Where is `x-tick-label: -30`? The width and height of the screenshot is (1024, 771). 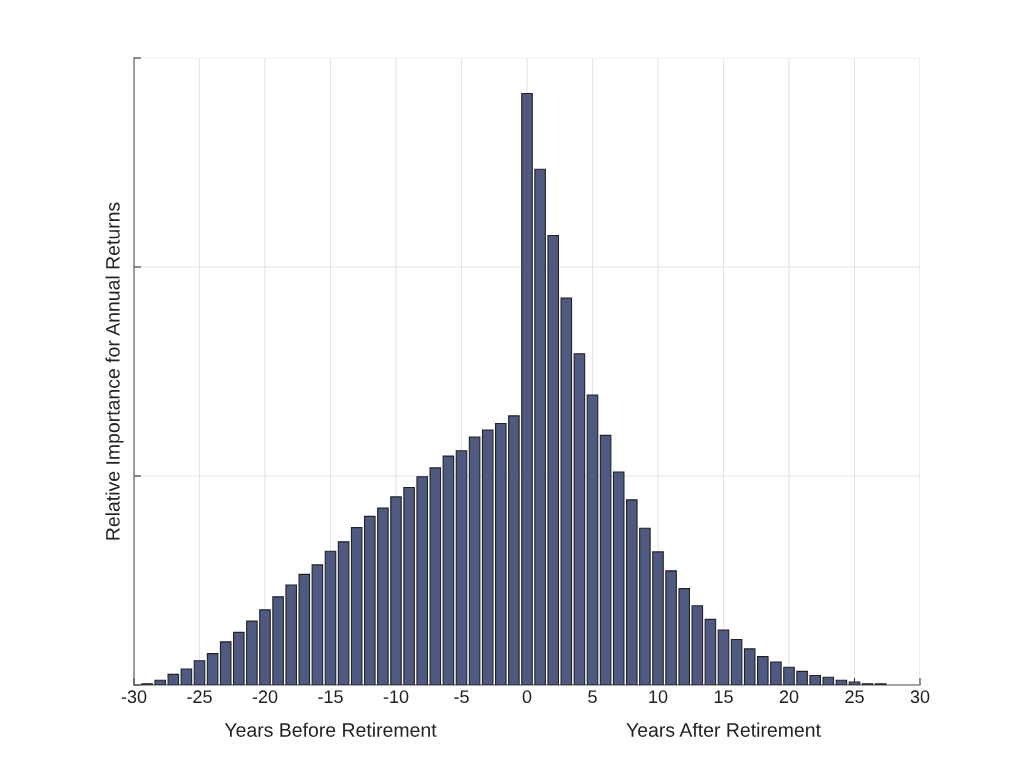
x-tick-label: -30 is located at coordinates (134, 697).